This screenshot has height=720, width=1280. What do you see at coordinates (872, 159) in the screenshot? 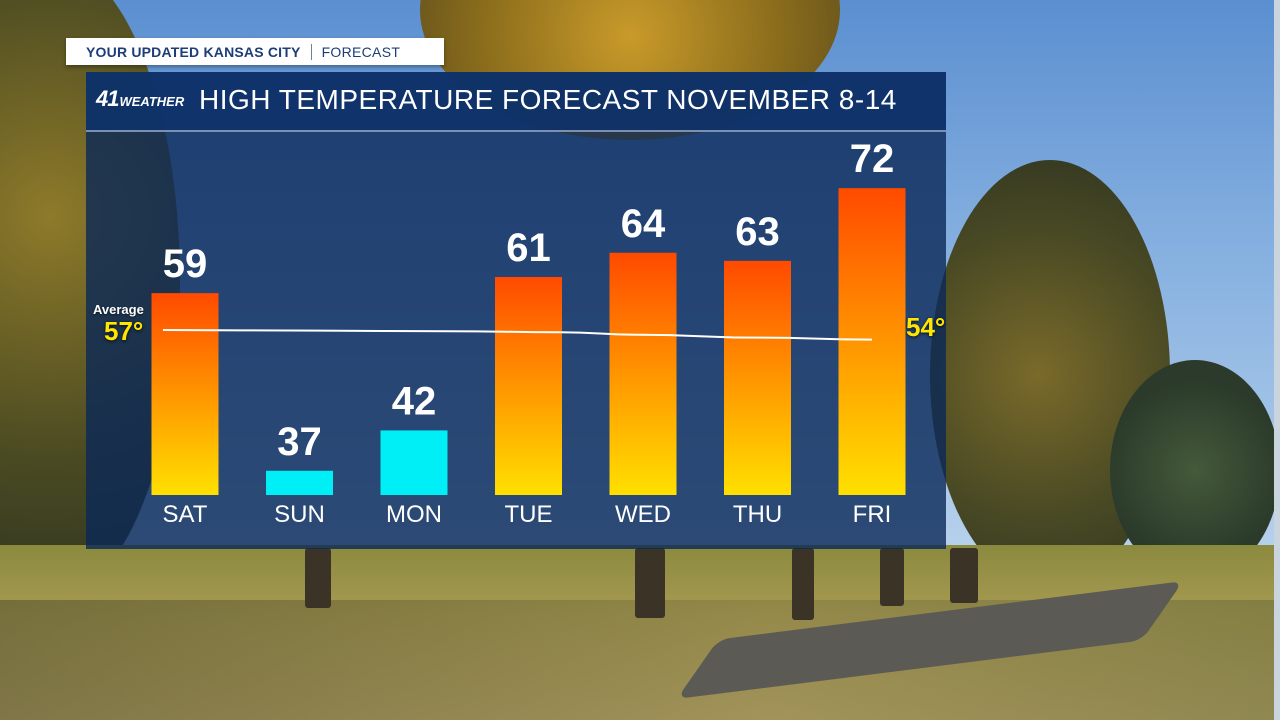
I see `value-label-fri: 72` at bounding box center [872, 159].